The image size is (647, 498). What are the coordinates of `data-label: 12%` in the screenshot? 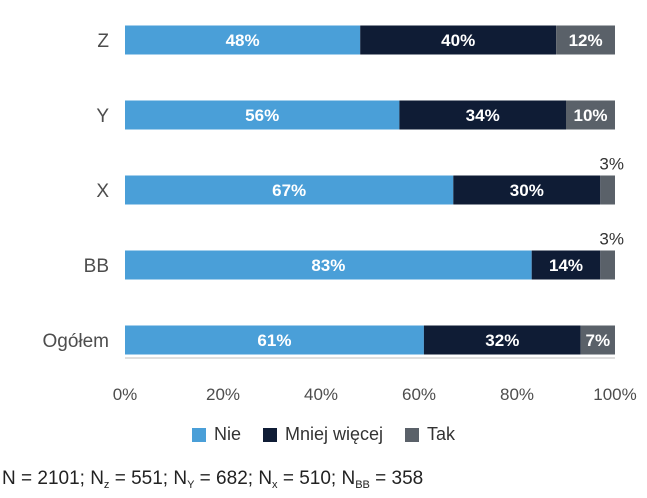 It's located at (586, 40).